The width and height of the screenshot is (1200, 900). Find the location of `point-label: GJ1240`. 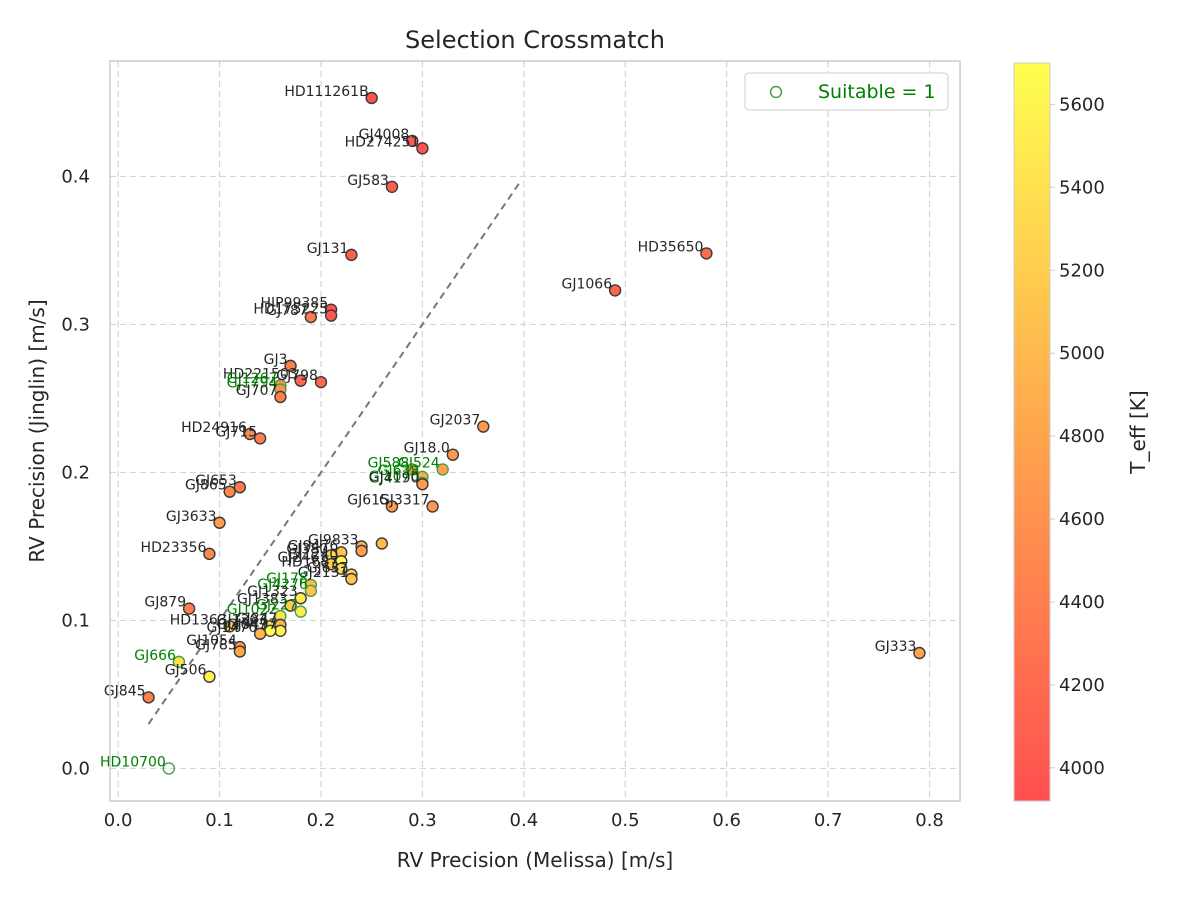

point-label: GJ1240 is located at coordinates (313, 555).